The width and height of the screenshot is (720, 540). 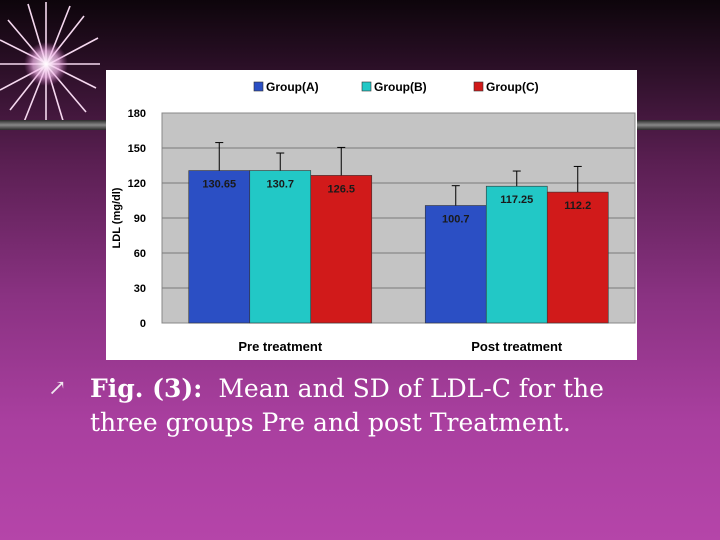 What do you see at coordinates (330, 422) in the screenshot?
I see `caption-text-line2: three groups Pre and post Treatment.` at bounding box center [330, 422].